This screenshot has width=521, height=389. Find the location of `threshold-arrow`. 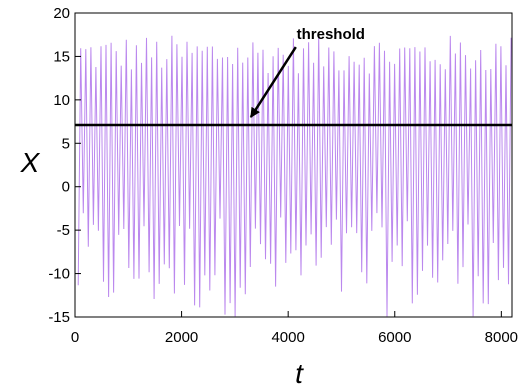

threshold-arrow is located at coordinates (273, 82).